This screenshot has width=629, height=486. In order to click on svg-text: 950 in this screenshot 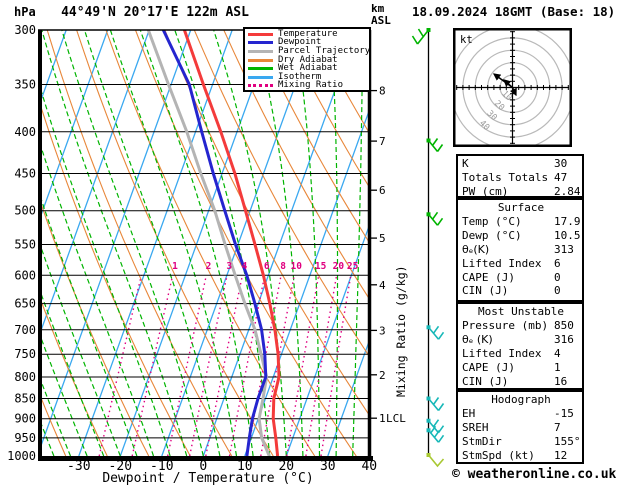, I will do `click(25, 438)`.